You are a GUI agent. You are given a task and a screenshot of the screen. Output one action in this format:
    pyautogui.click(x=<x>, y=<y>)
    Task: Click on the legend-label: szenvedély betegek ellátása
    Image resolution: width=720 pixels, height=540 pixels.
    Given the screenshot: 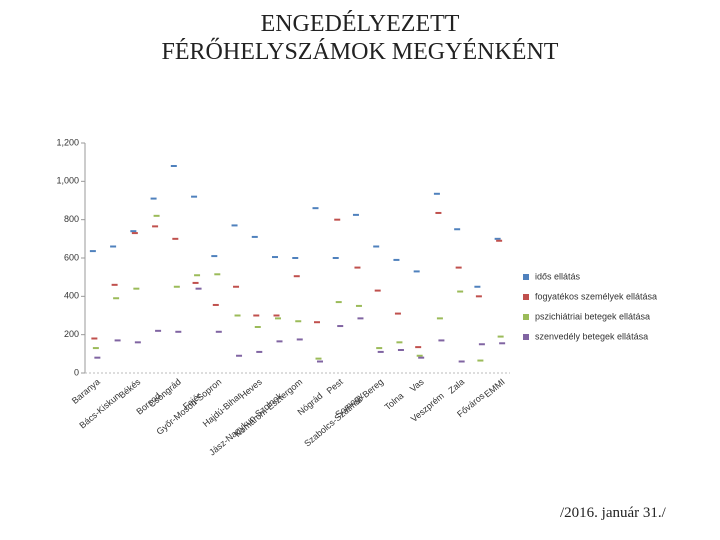 What is the action you would take?
    pyautogui.click(x=591, y=336)
    